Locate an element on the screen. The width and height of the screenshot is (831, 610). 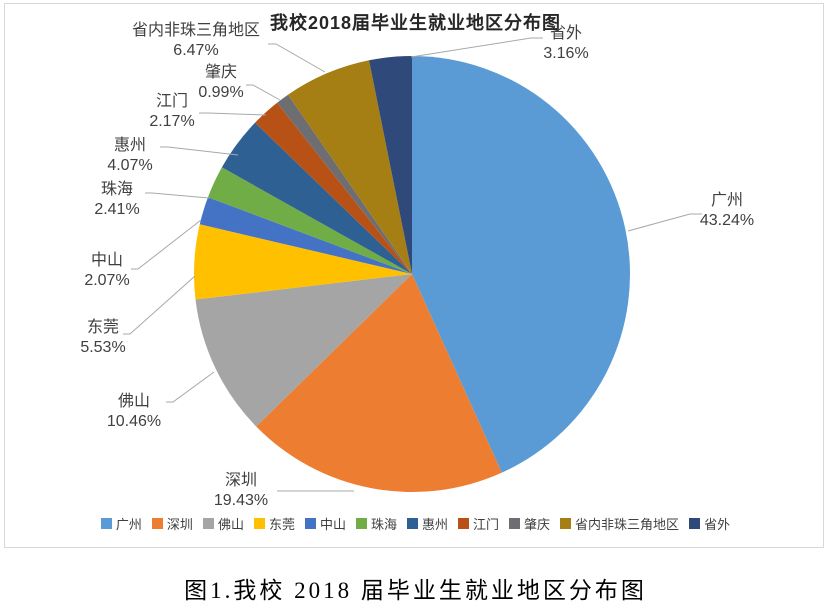
legend-label: 深圳 is located at coordinates (179, 524).